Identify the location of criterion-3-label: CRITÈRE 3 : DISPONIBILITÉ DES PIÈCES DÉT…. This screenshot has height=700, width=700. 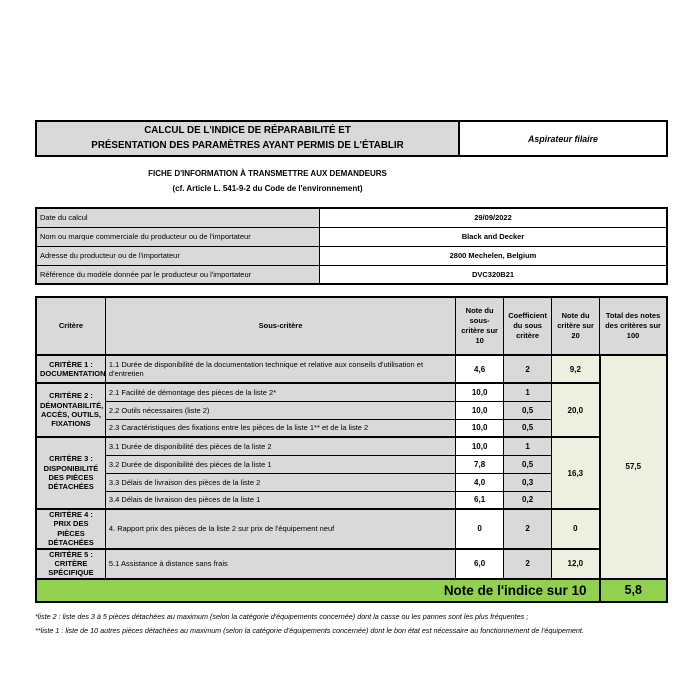
(70, 473).